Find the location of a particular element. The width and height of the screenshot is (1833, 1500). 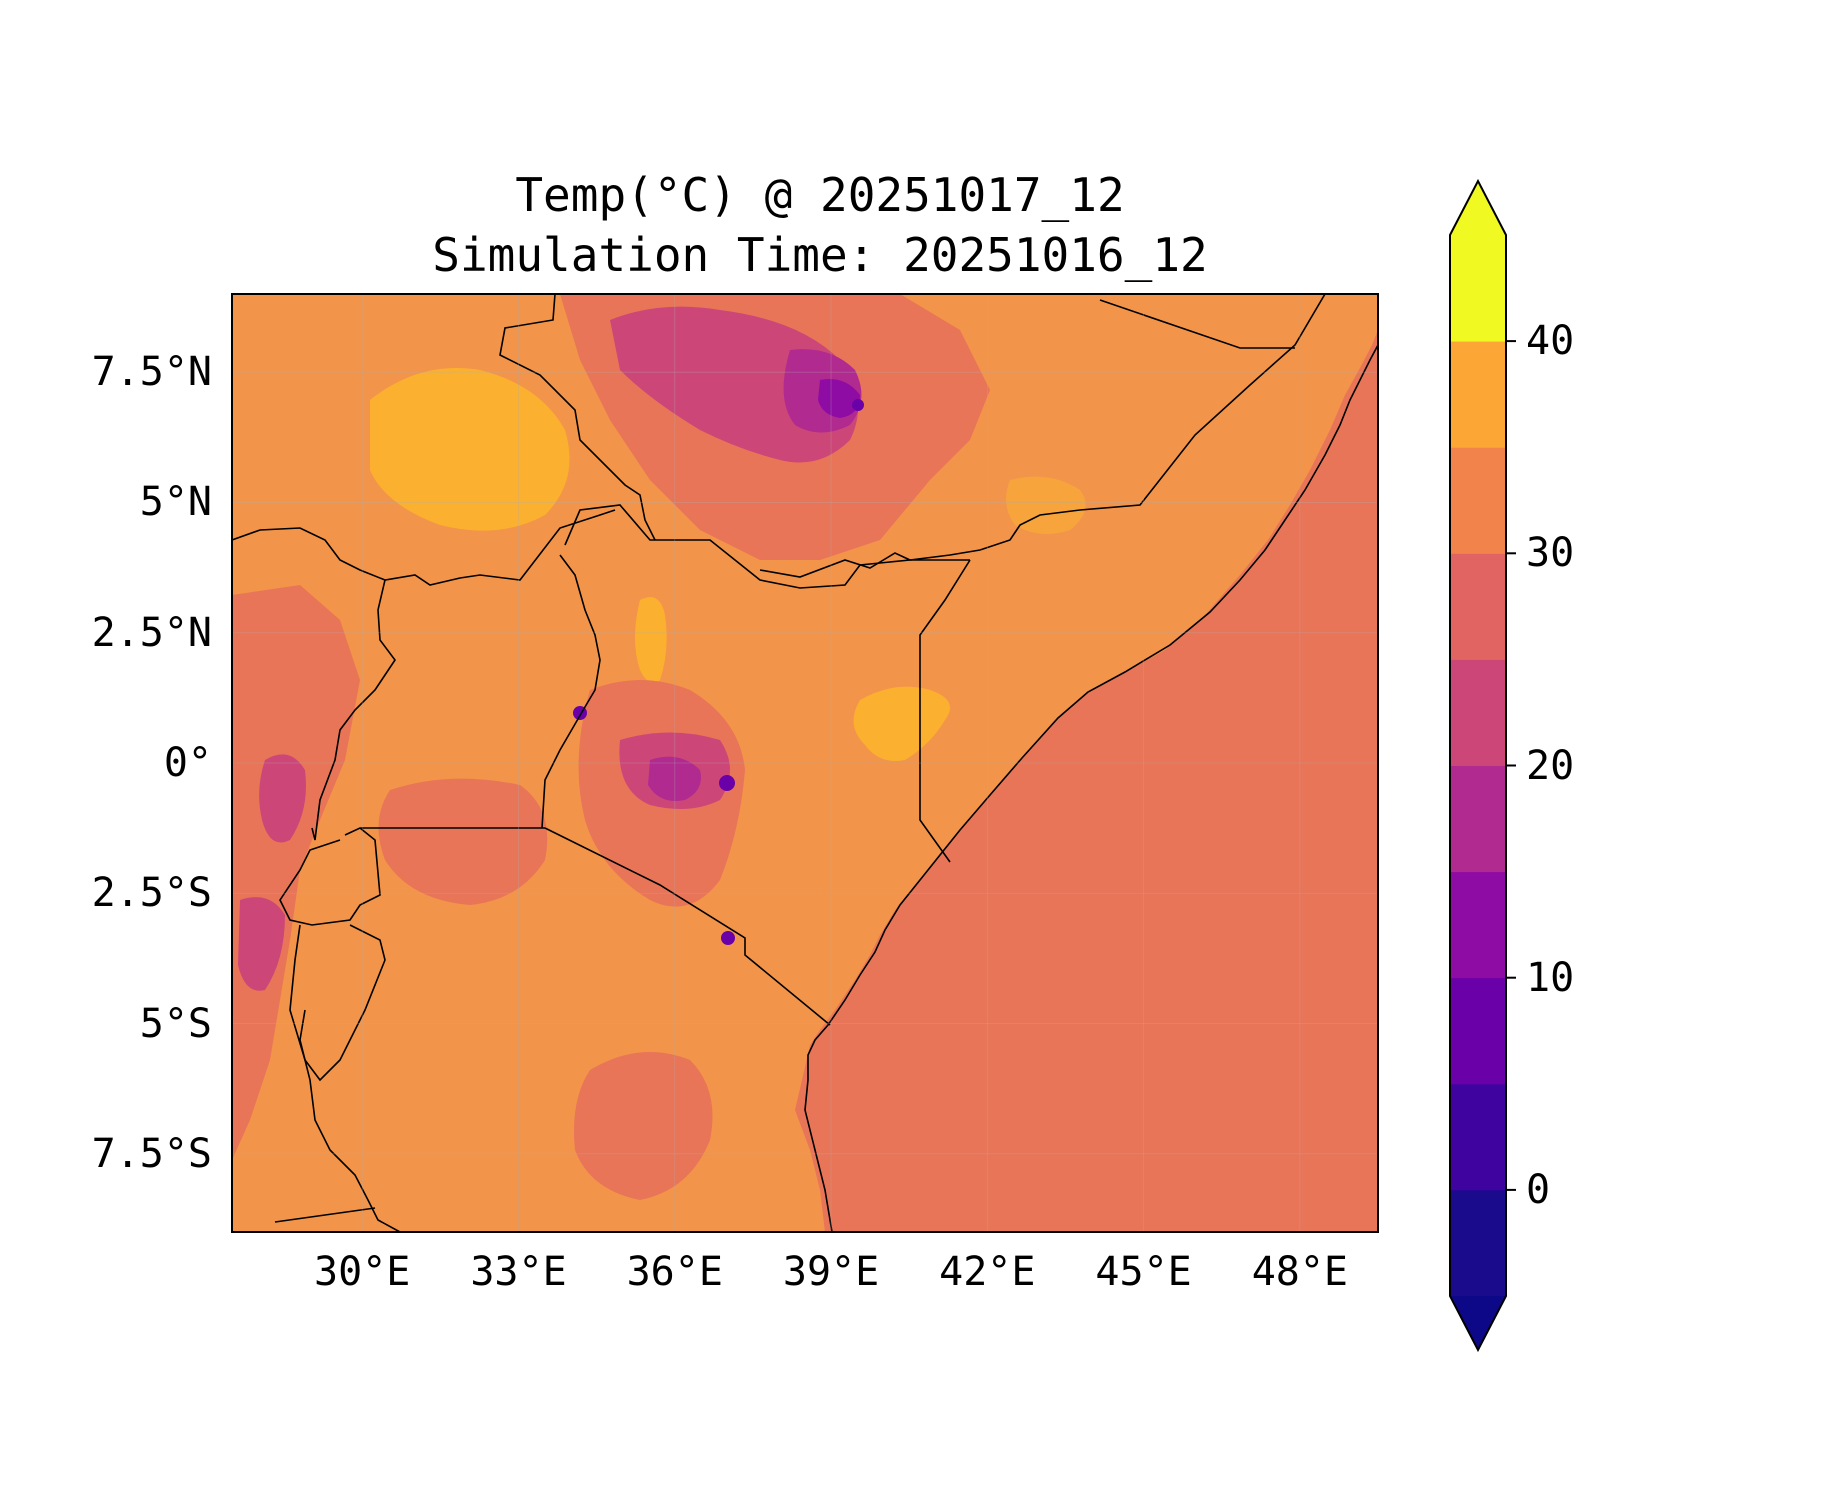

colorbar-tick-label: 10 is located at coordinates (1550, 977).